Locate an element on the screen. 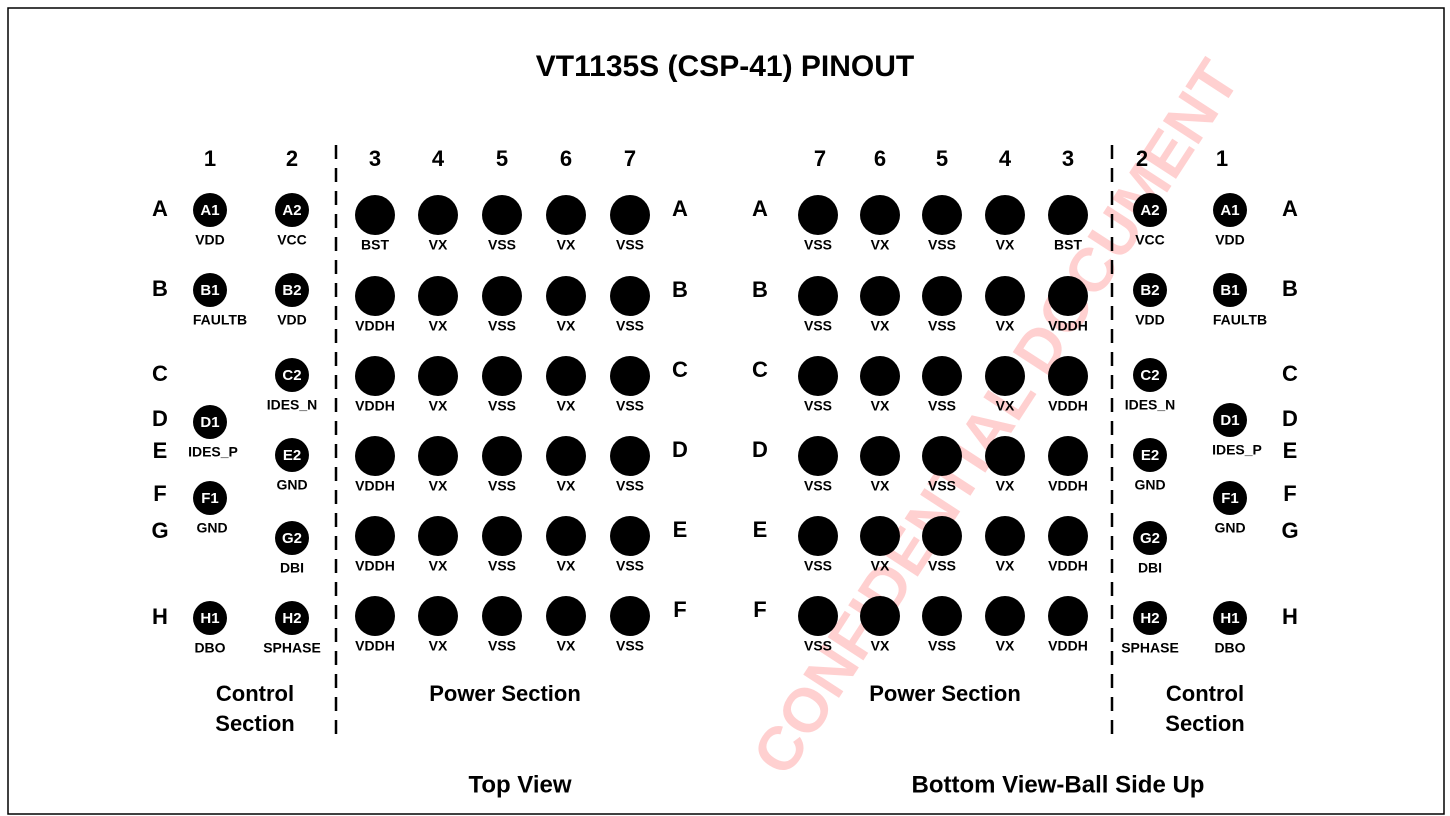 The width and height of the screenshot is (1450, 816). section-label: Section is located at coordinates (1204, 723).